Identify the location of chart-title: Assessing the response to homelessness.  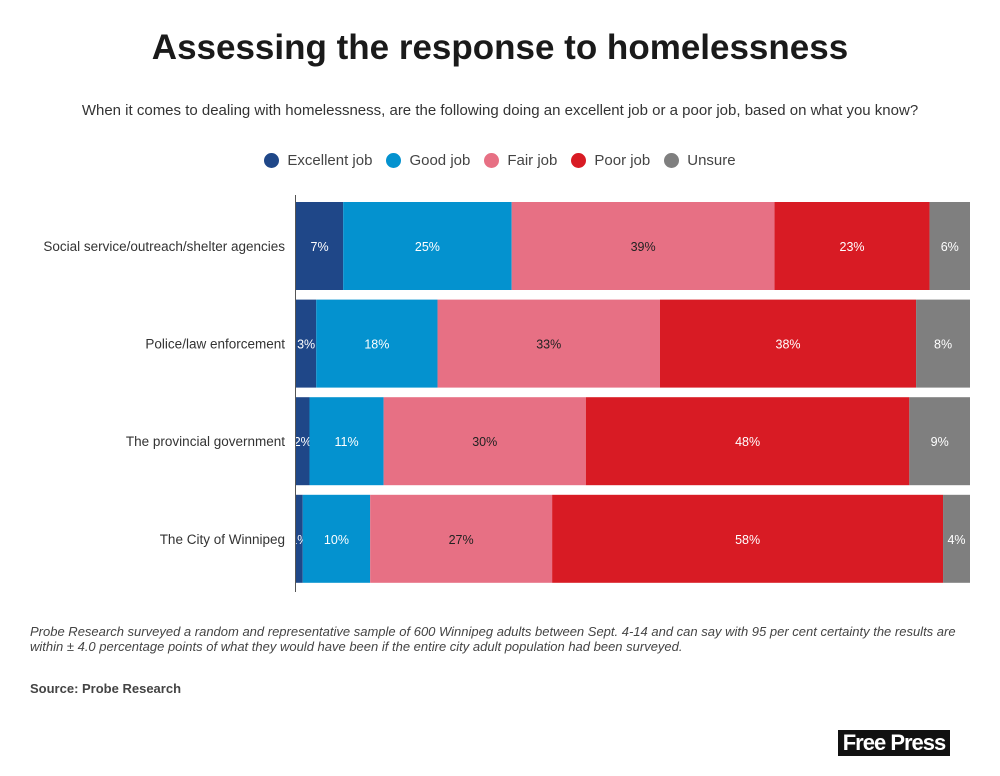
(500, 47).